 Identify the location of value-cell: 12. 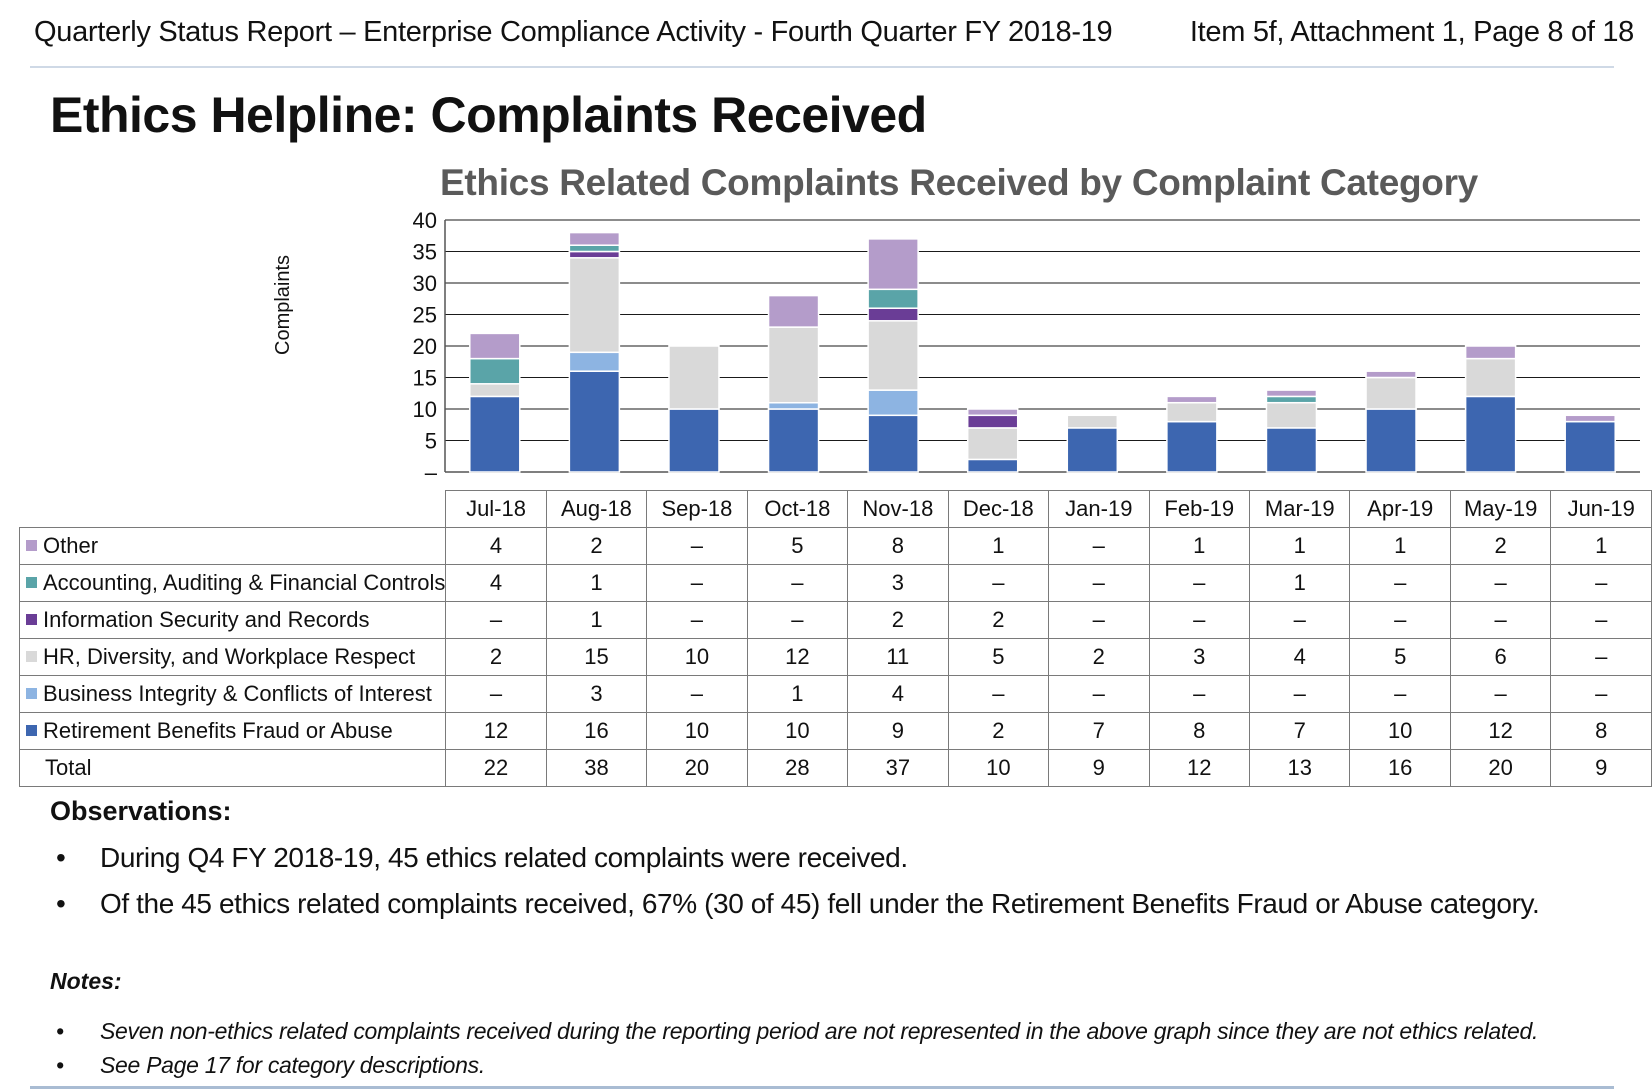
(1500, 731).